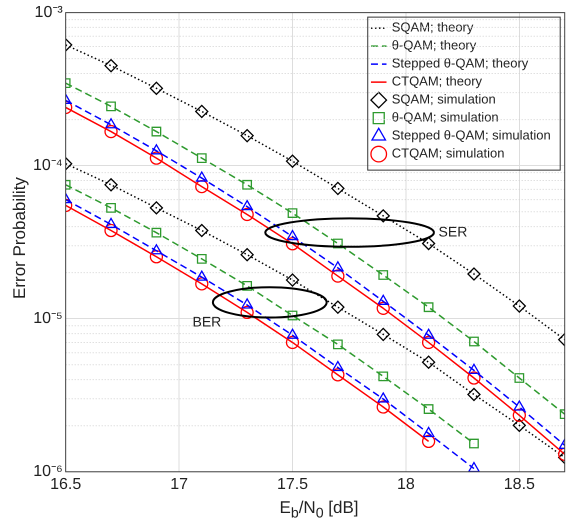 This screenshot has width=572, height=527. What do you see at coordinates (20, 238) in the screenshot?
I see `y-axis-title: Error Probability` at bounding box center [20, 238].